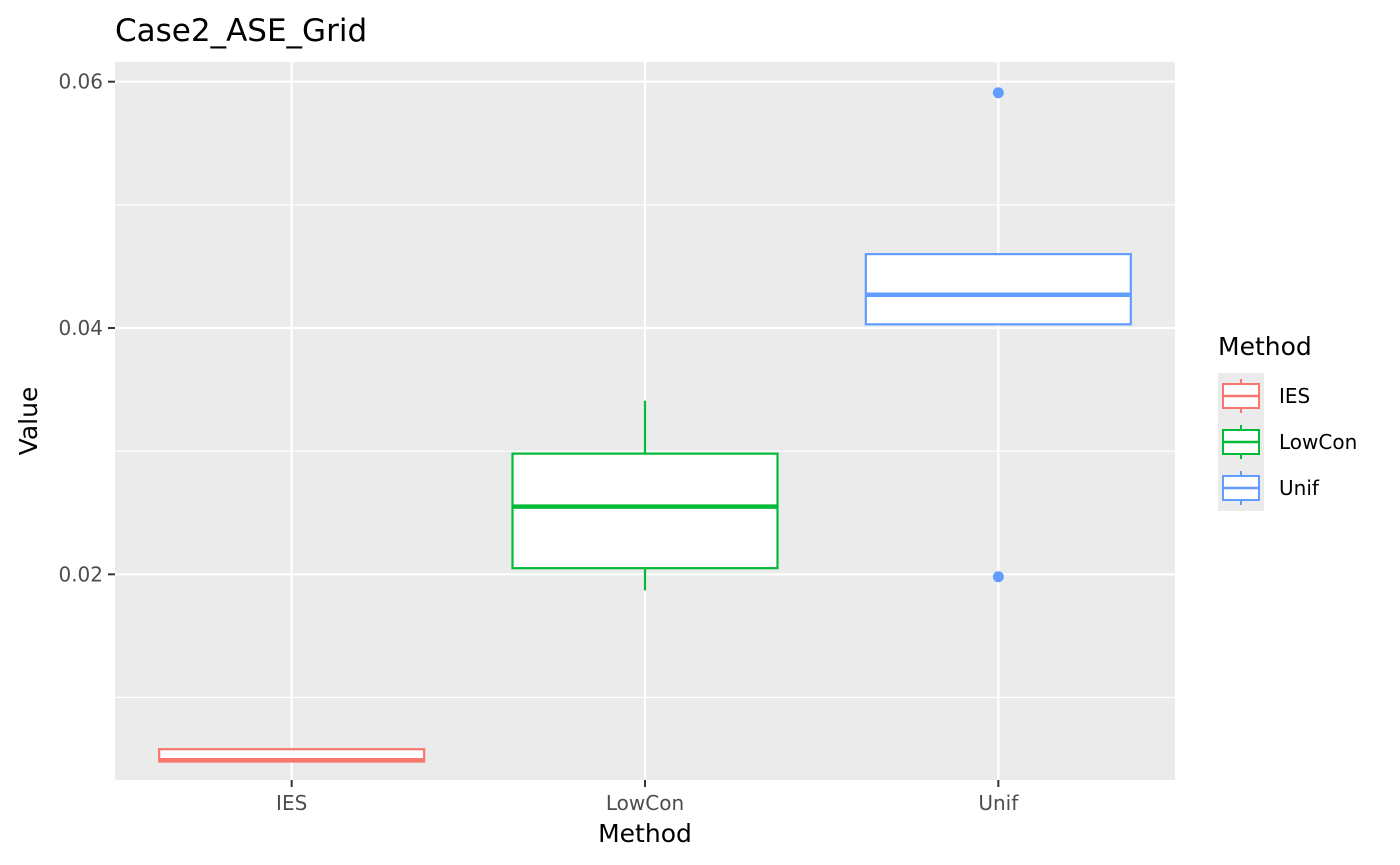 The image size is (1400, 865). What do you see at coordinates (998, 335) in the screenshot?
I see `box-unif` at bounding box center [998, 335].